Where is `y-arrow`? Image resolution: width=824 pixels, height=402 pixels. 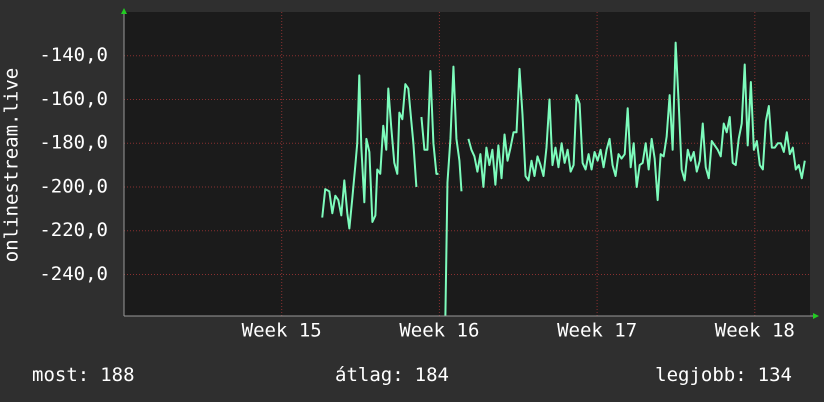
y-arrow is located at coordinates (124, 11).